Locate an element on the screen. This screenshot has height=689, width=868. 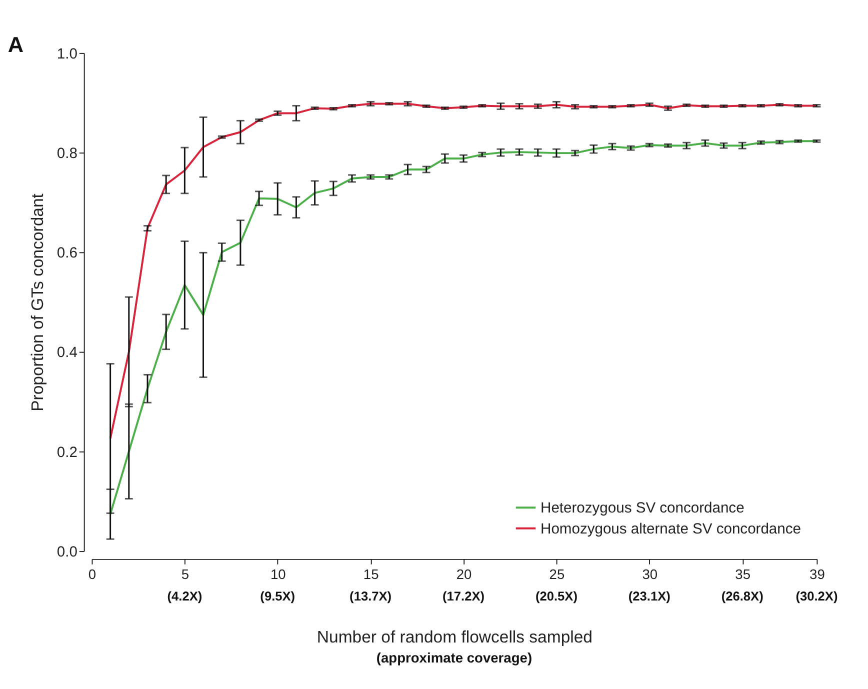
x-tick-label: 10 is located at coordinates (278, 574).